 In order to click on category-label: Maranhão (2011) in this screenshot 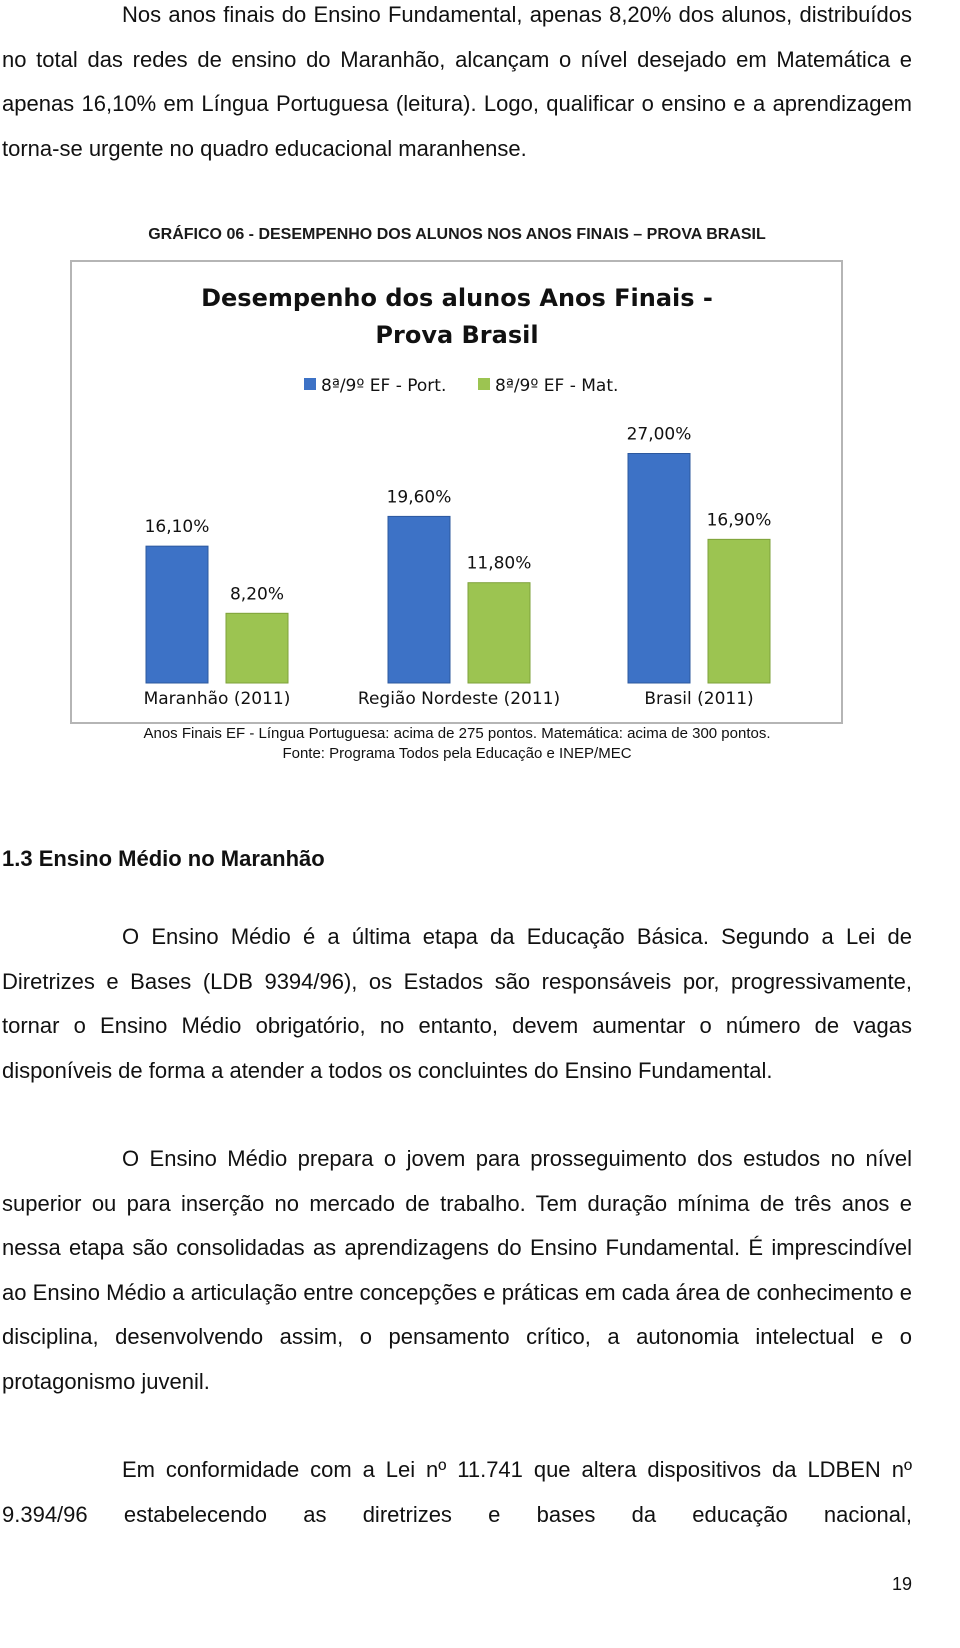, I will do `click(217, 699)`.